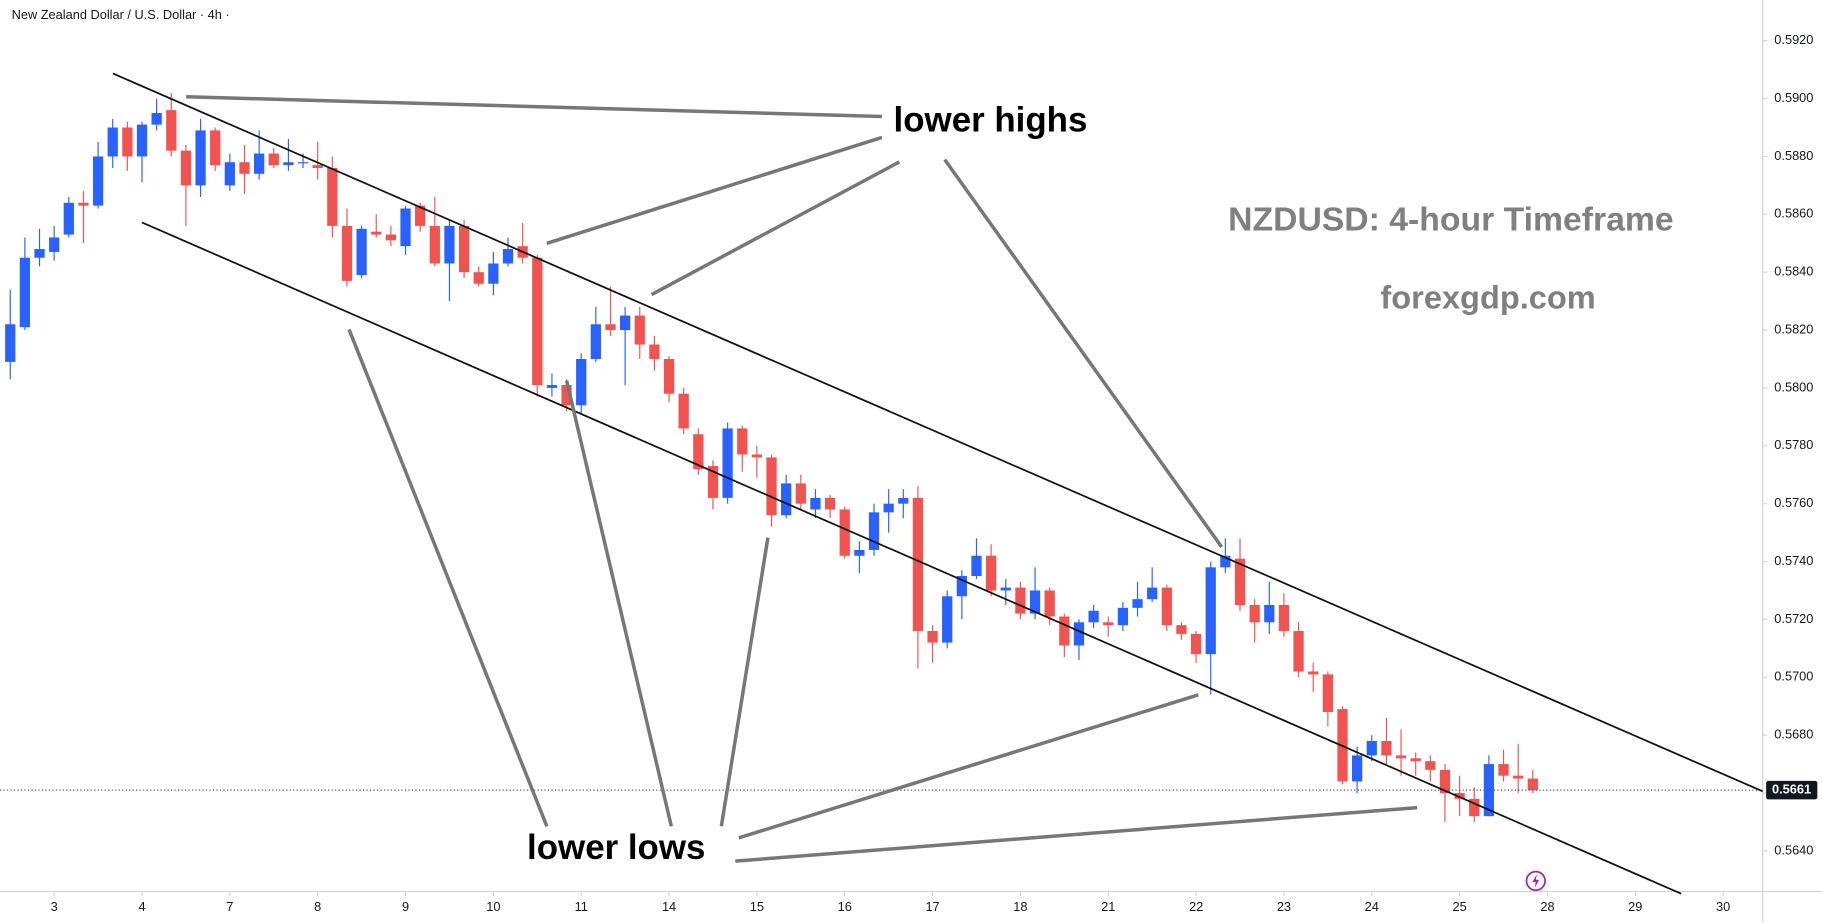  I want to click on x-tick-label: 22, so click(1196, 906).